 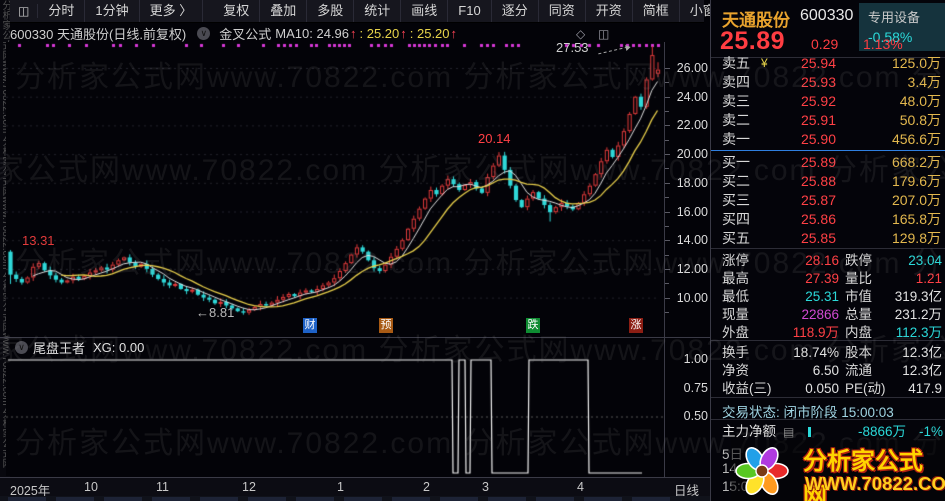 I want to click on list-icon: ▤, so click(x=789, y=432).